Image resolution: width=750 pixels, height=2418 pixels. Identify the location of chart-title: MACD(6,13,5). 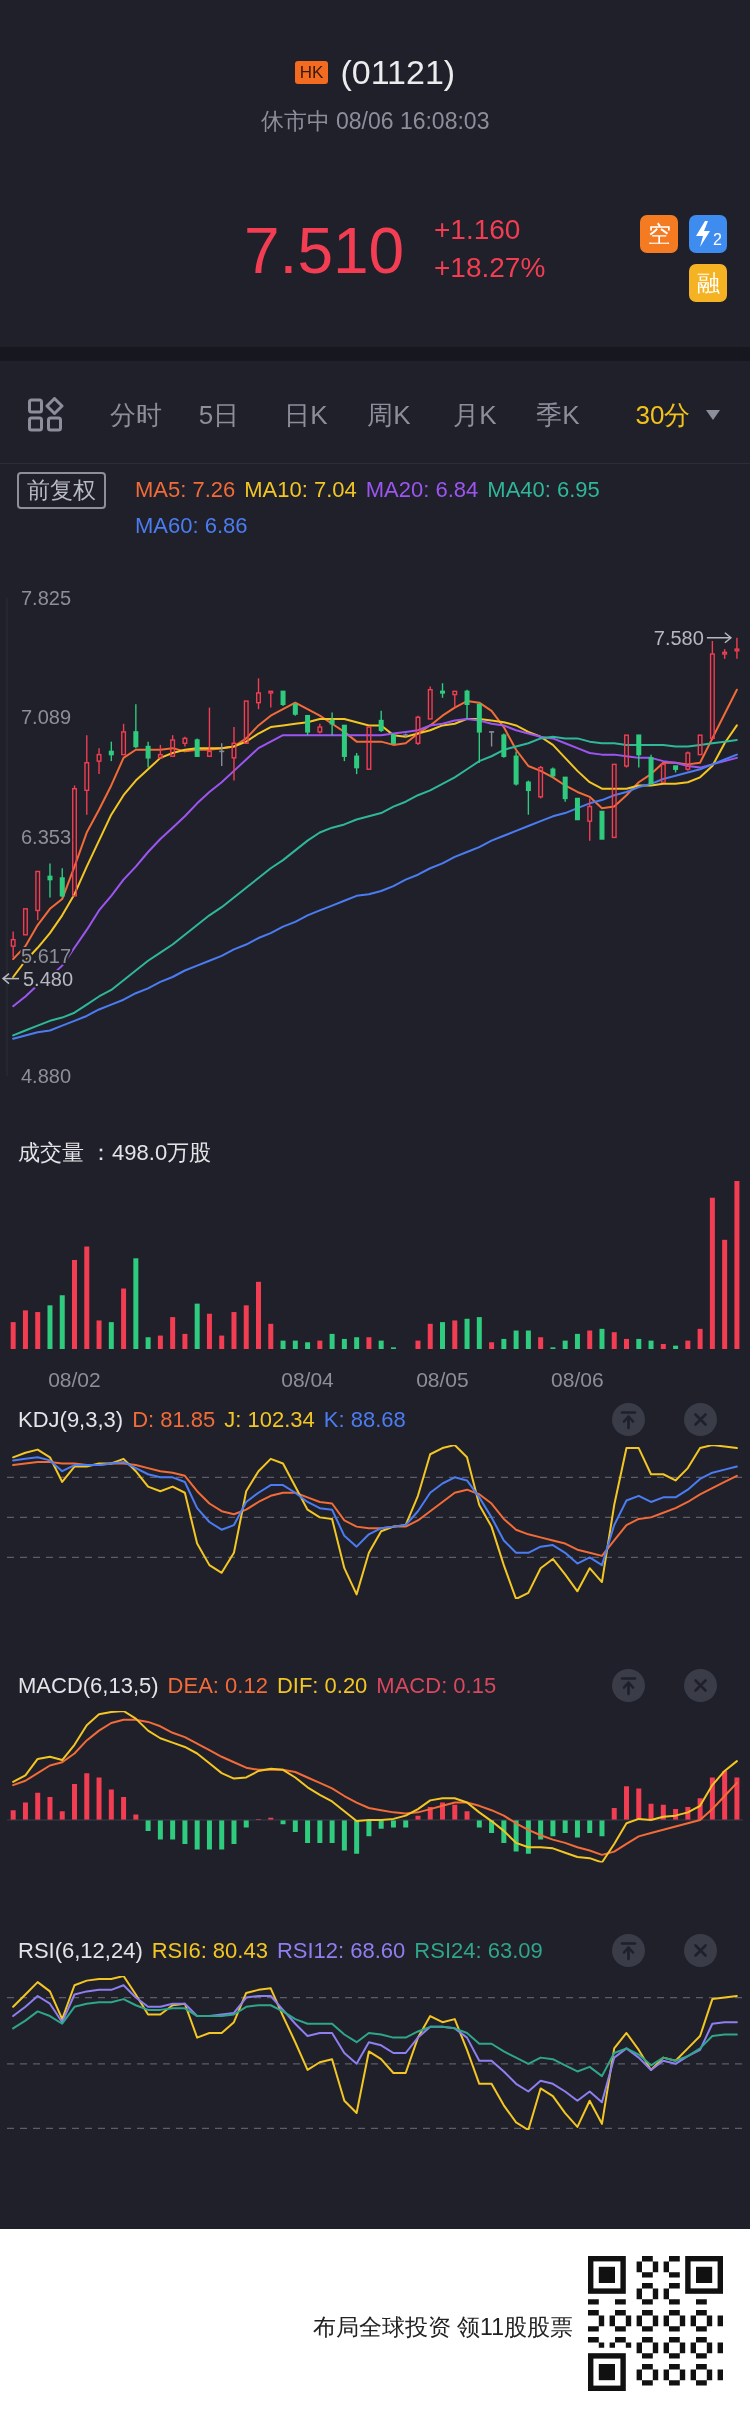
(88, 1686).